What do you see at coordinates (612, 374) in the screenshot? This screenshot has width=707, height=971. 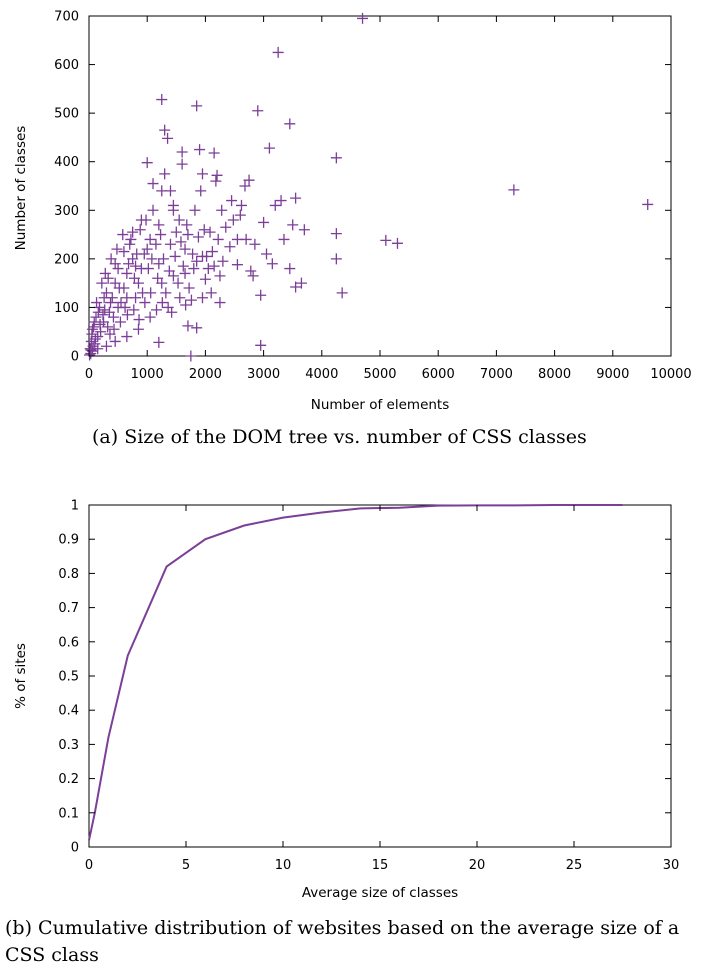 I see `scatter-x-tick-label: 9000` at bounding box center [612, 374].